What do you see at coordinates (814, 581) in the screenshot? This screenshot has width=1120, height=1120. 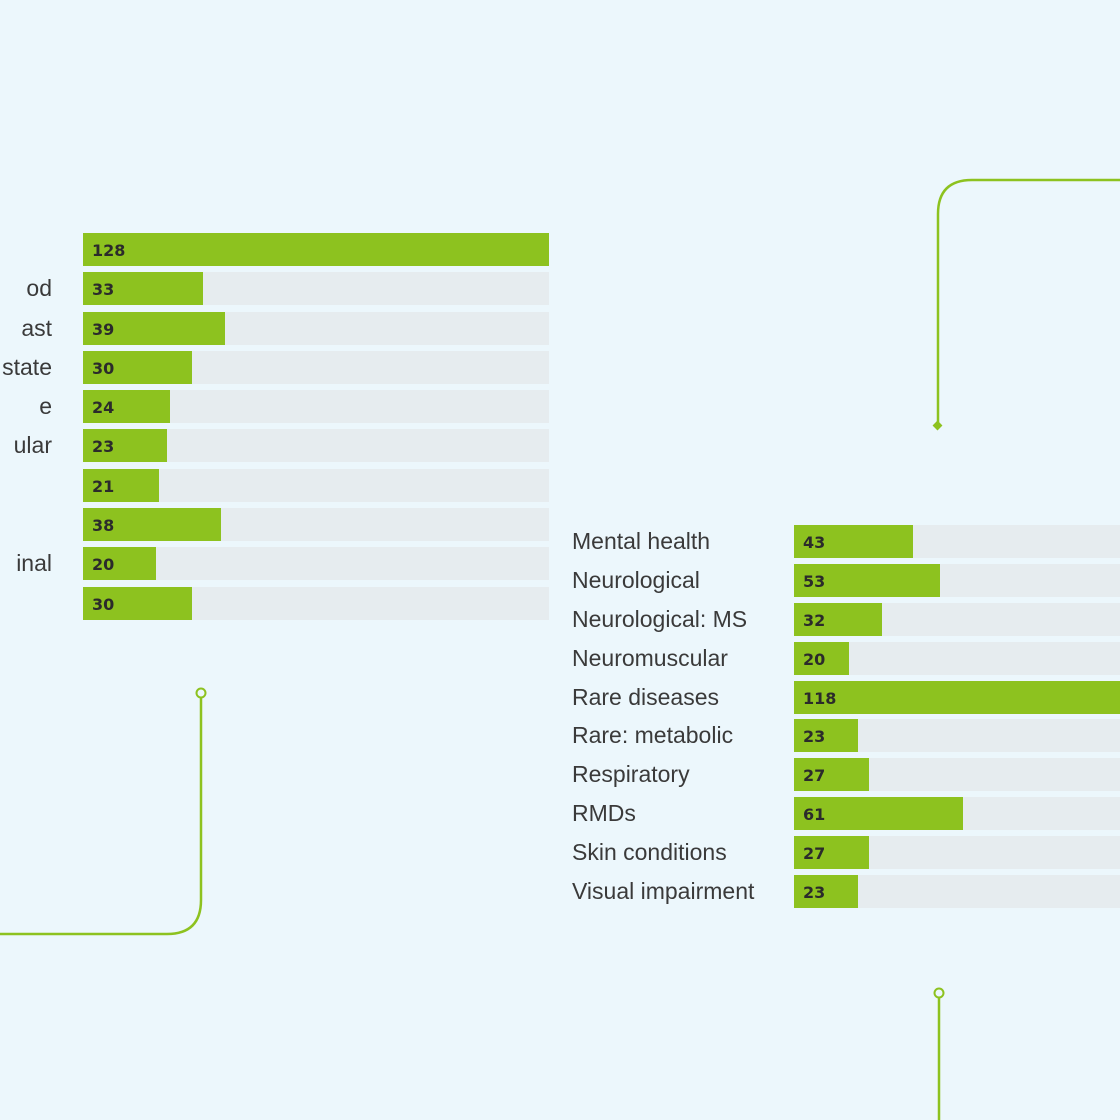 I see `bar-value-label: 53` at bounding box center [814, 581].